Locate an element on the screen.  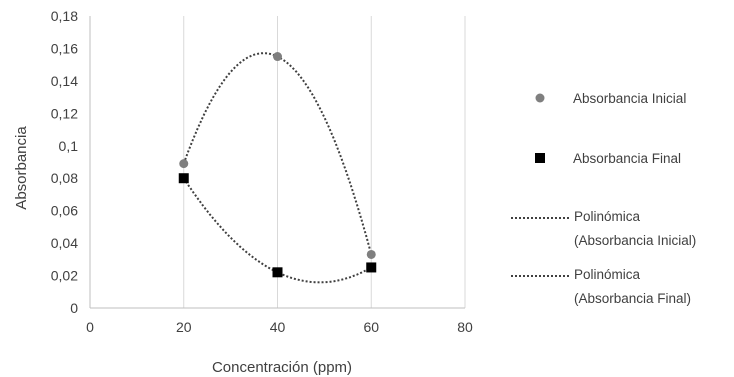
x-axis-title: Concentración (ppm) is located at coordinates (282, 367).